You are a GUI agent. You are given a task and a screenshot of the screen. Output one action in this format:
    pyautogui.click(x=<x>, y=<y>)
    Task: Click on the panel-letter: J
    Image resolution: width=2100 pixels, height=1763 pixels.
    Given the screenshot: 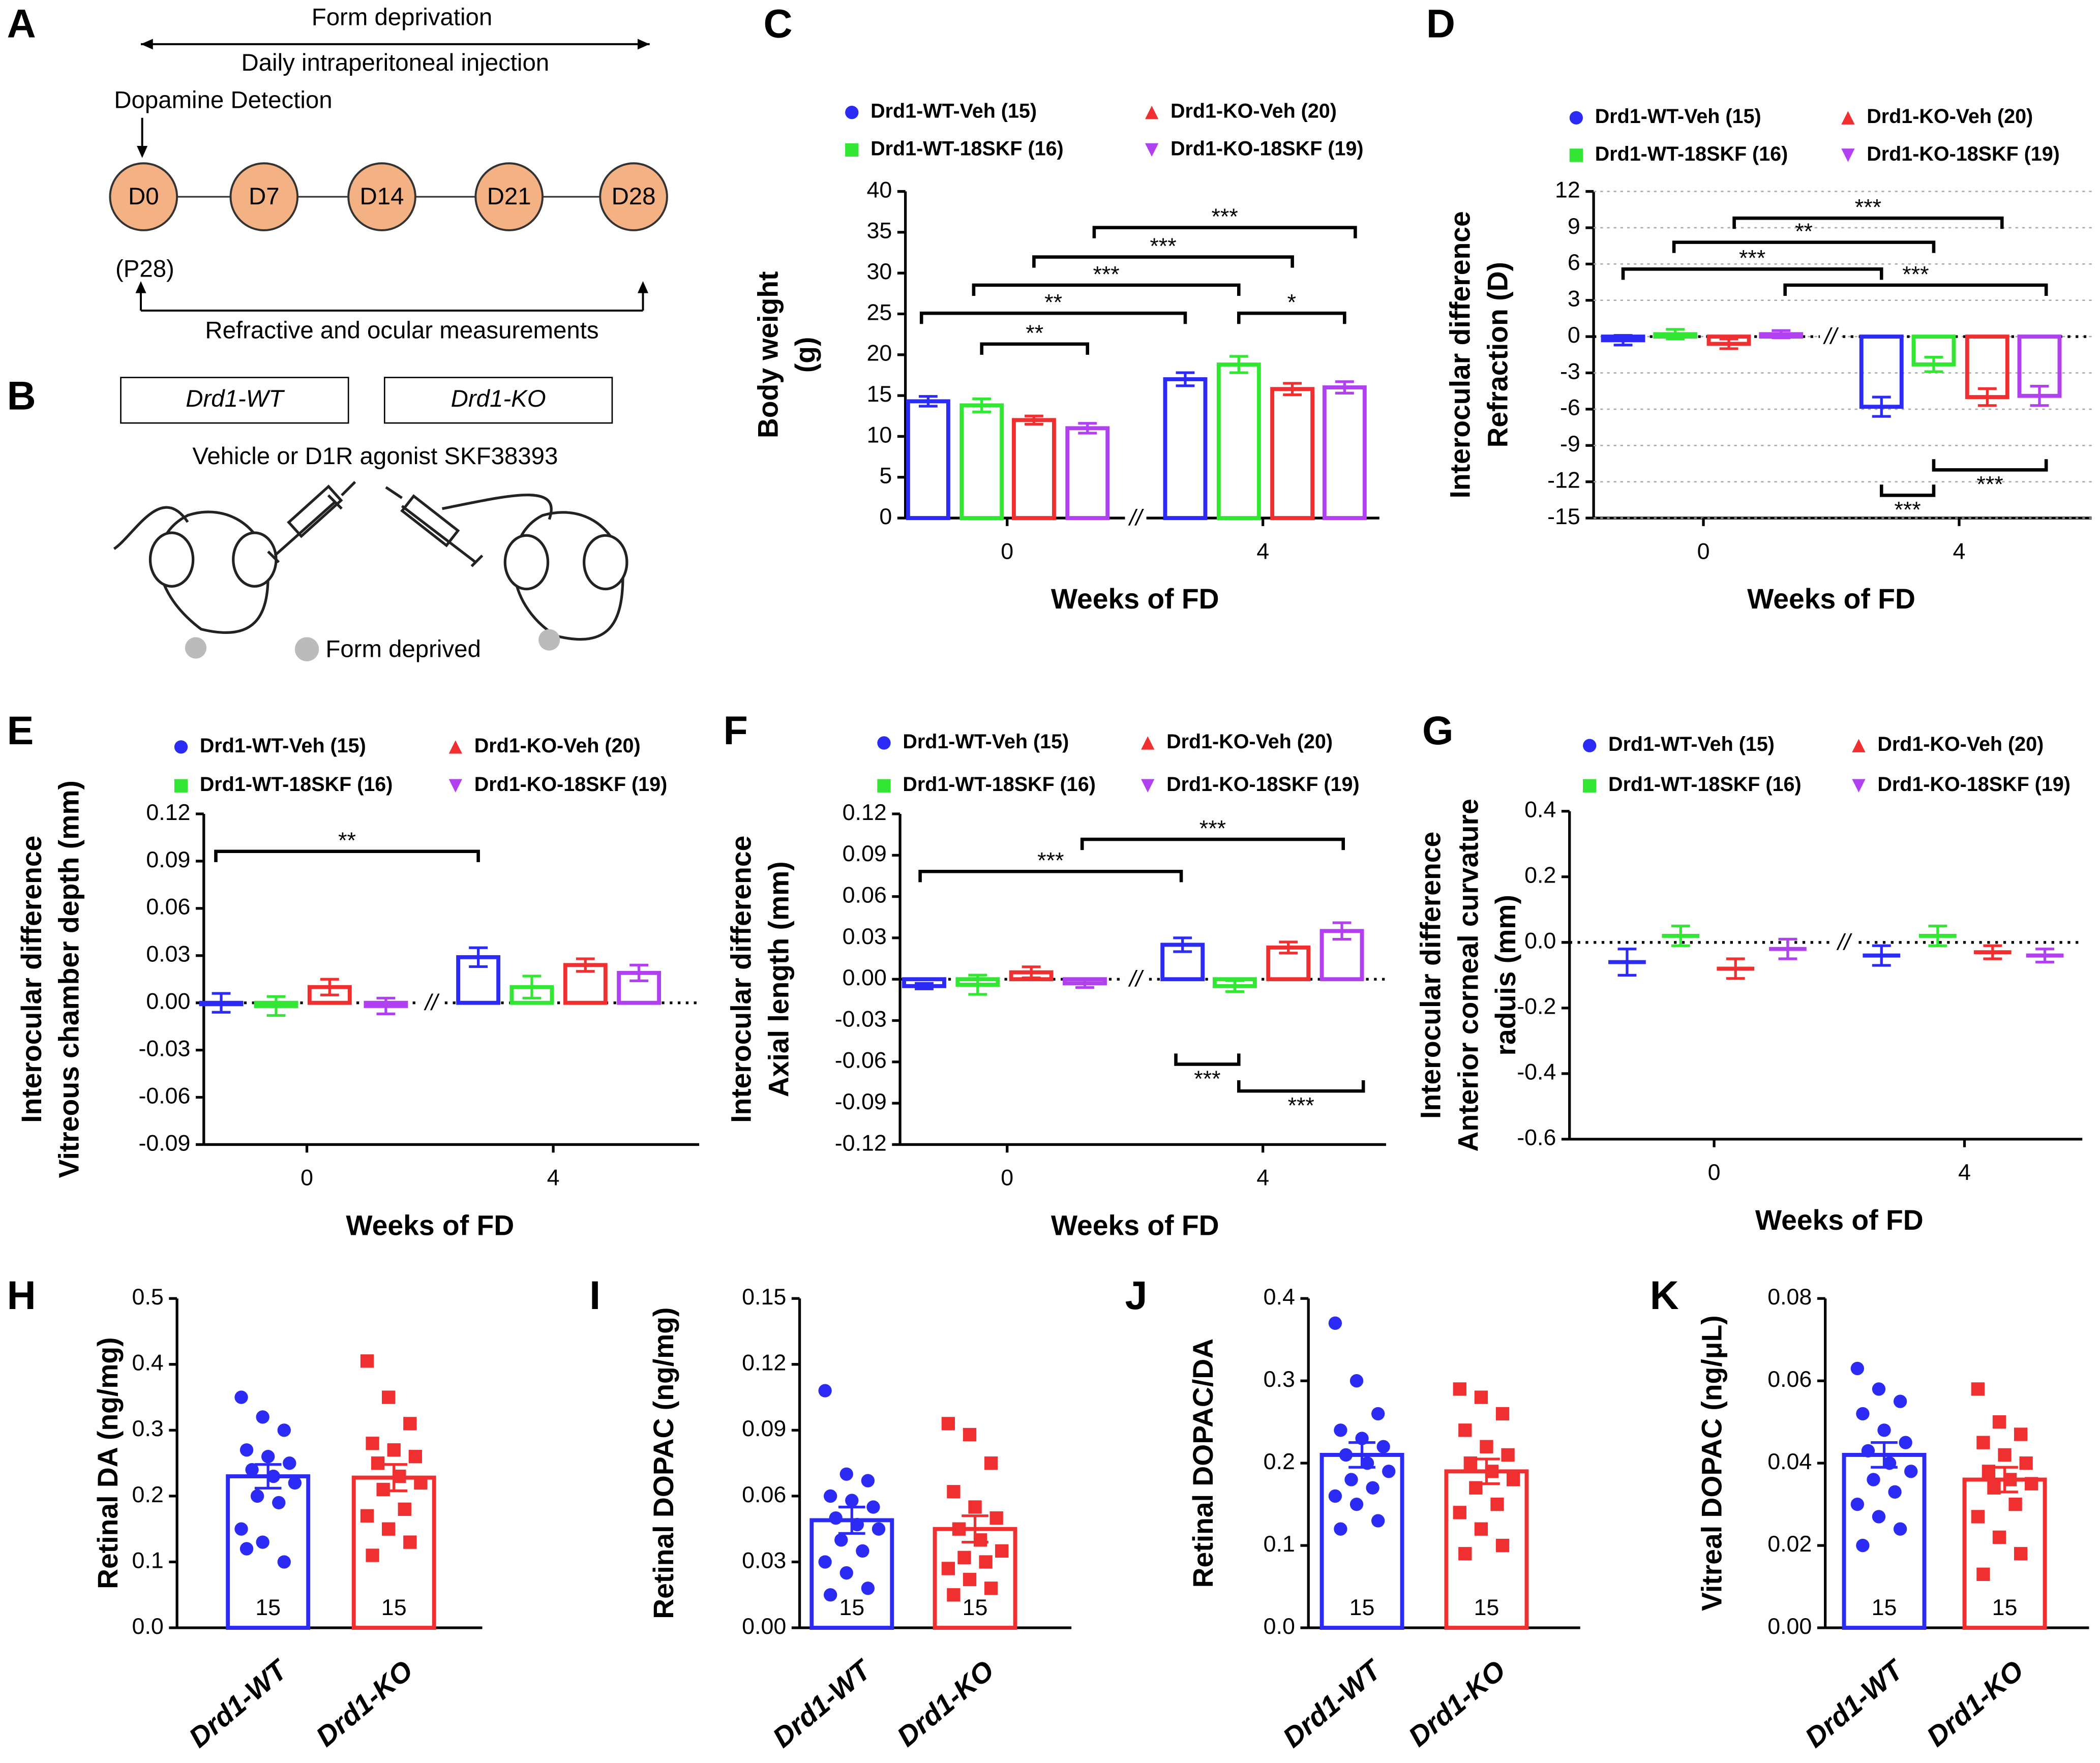 What is the action you would take?
    pyautogui.click(x=1136, y=1295)
    